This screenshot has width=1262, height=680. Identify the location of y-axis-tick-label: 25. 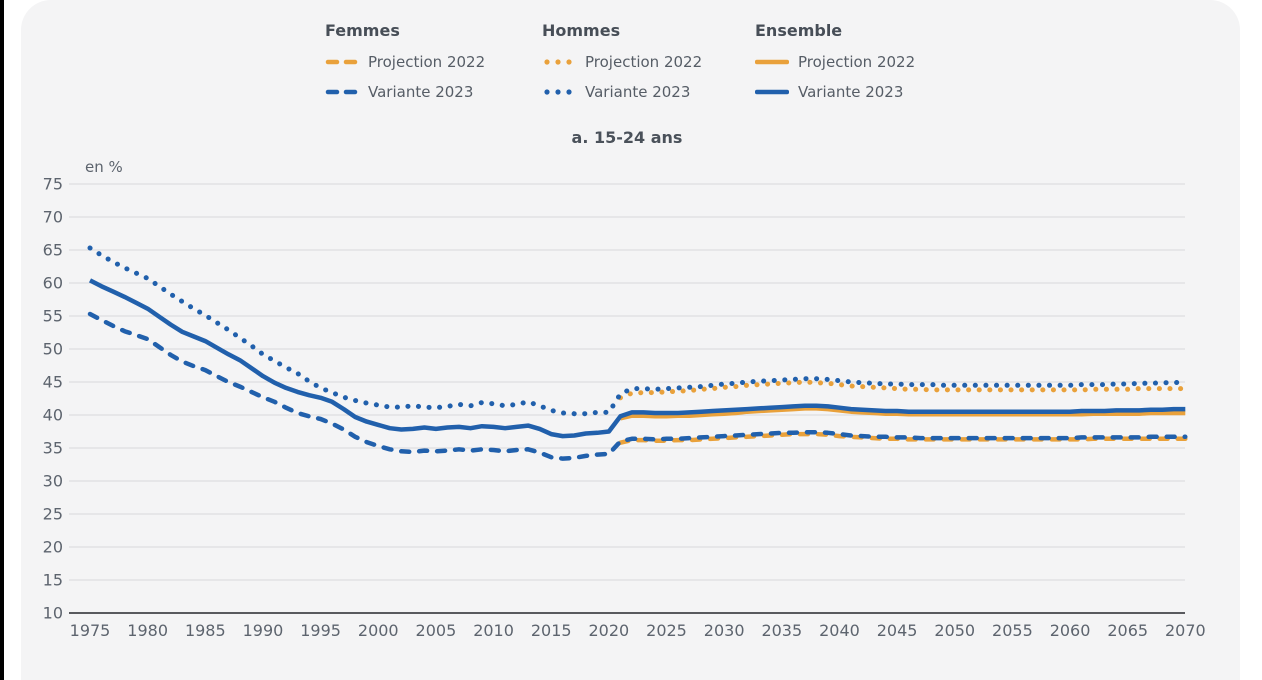
(53, 514).